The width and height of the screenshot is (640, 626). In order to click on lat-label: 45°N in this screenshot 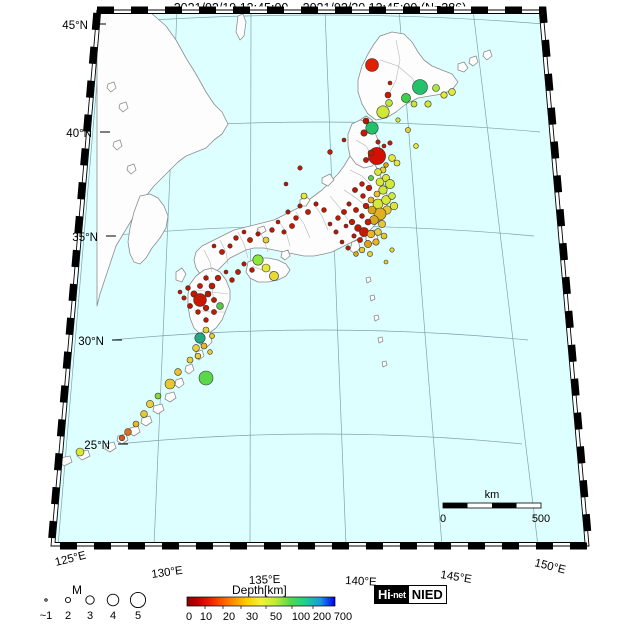, I will do `click(75, 26)`.